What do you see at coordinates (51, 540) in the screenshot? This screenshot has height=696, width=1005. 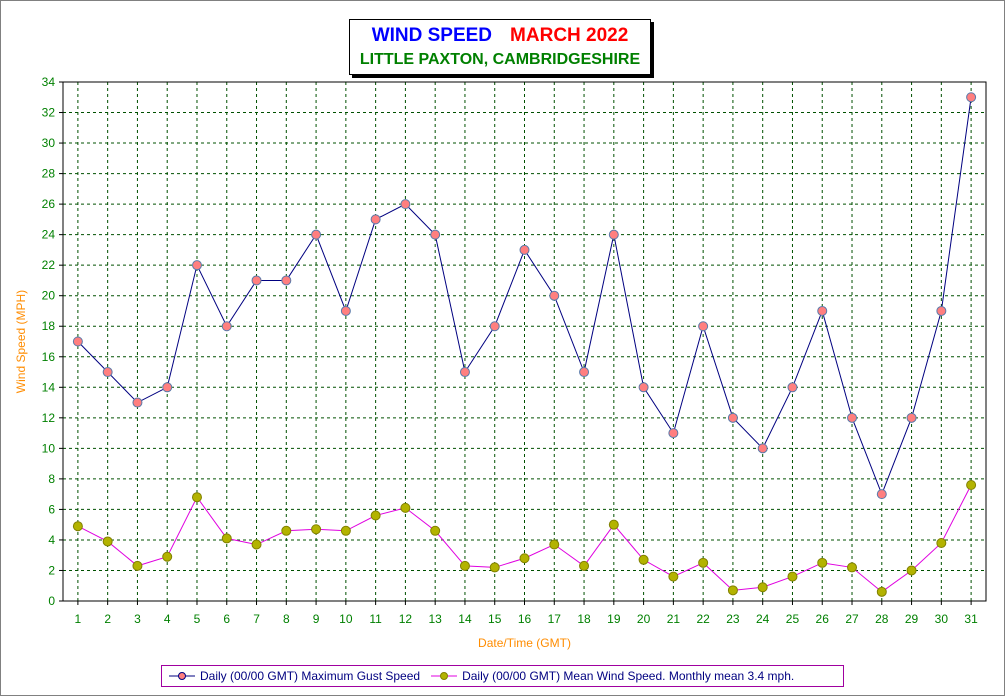 I see `y-tick-label: 4` at bounding box center [51, 540].